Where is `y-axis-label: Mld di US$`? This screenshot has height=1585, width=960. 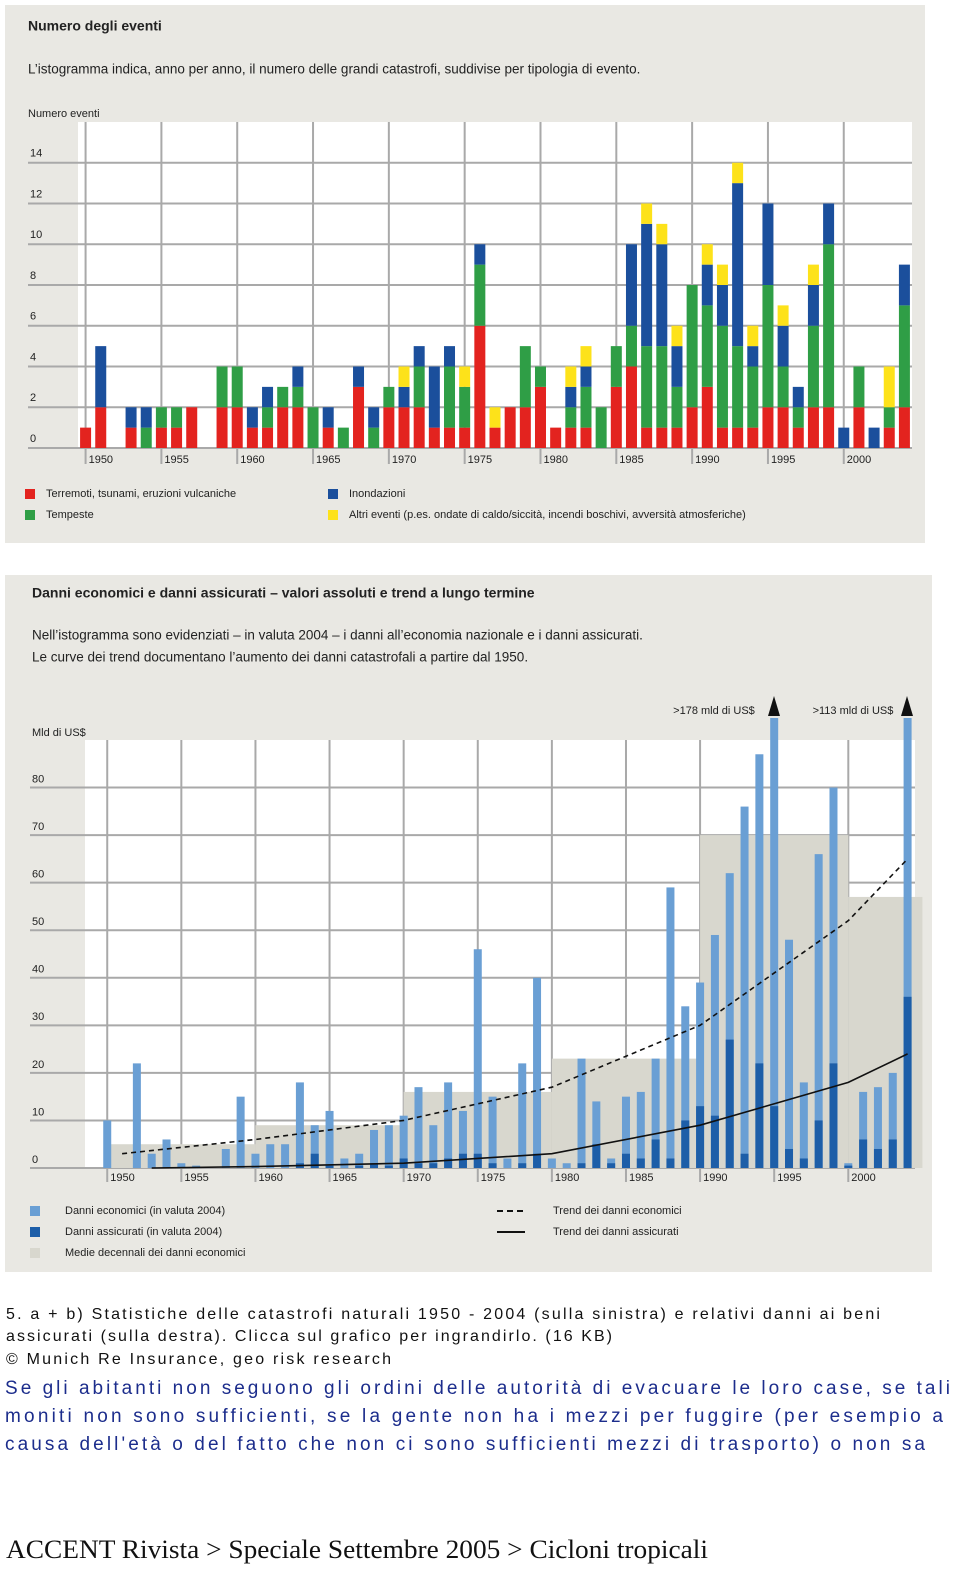 y-axis-label: Mld di US$ is located at coordinates (59, 733).